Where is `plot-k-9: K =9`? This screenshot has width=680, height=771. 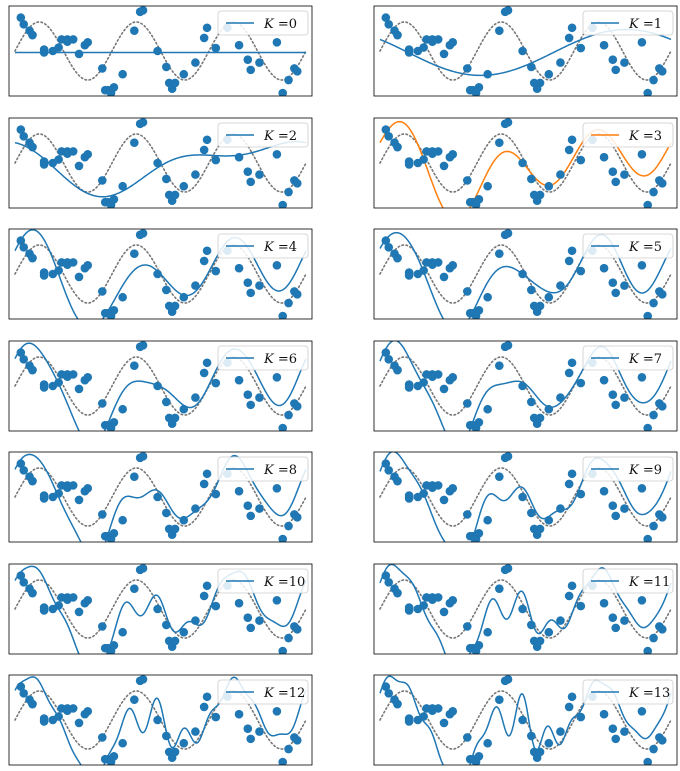 plot-k-9: K =9 is located at coordinates (525, 497).